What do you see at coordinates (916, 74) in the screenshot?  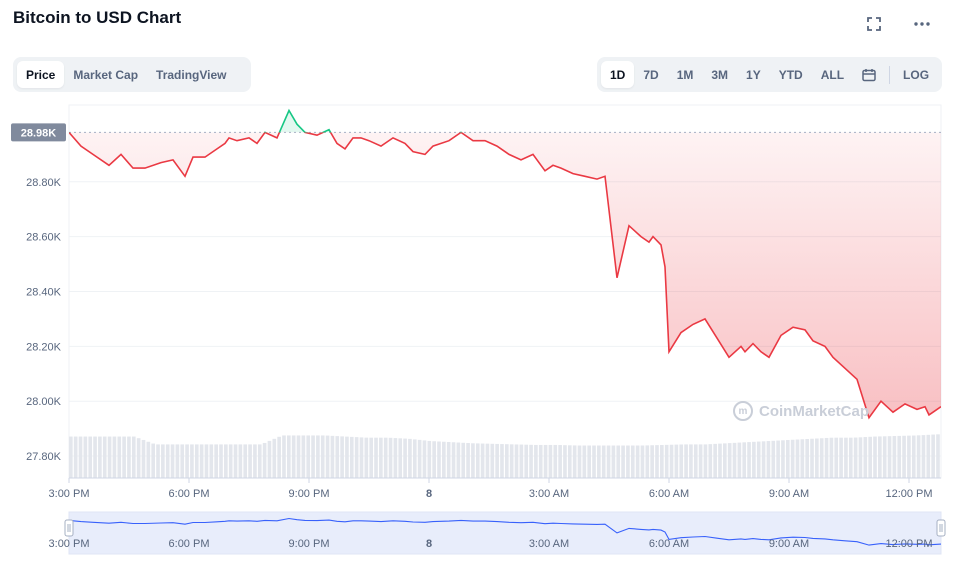 I see `log-toggle: LOG` at bounding box center [916, 74].